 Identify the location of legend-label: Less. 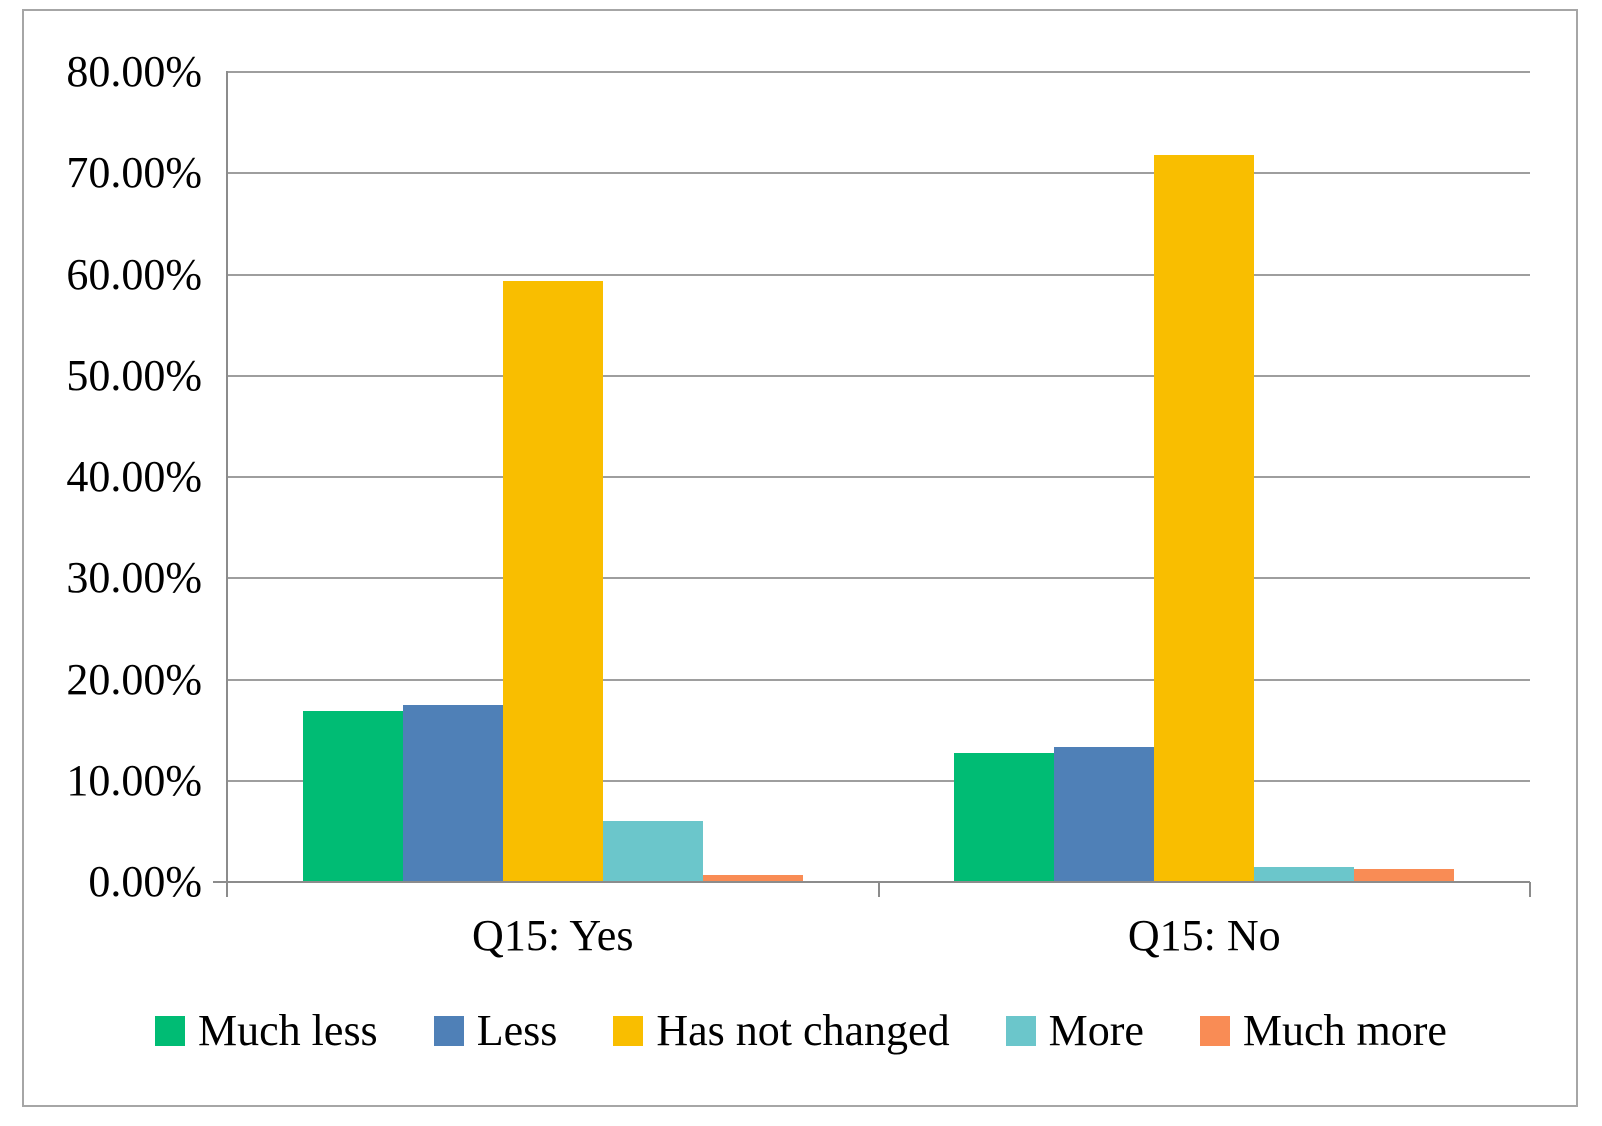
(517, 1030).